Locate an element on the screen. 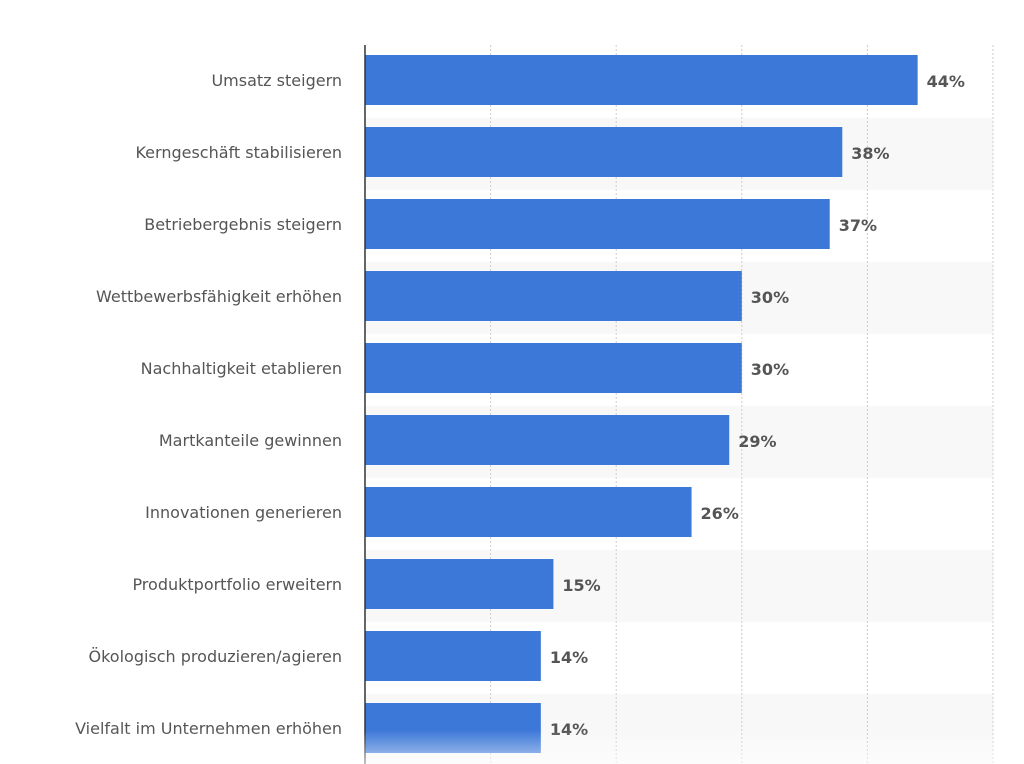 The image size is (1024, 764). value-label: 15% is located at coordinates (581, 585).